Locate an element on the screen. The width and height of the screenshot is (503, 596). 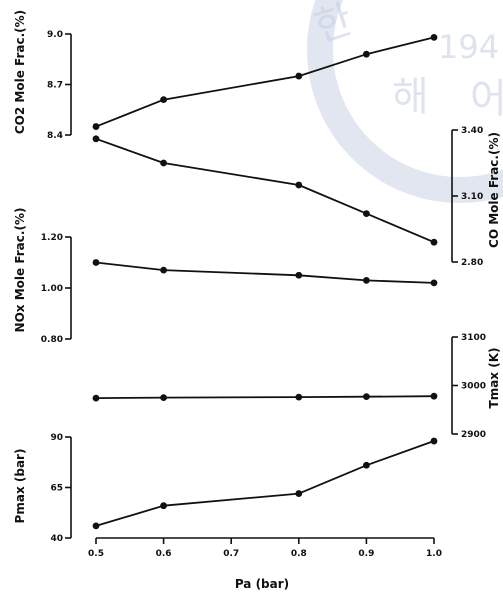
watermark-glyph-3: 194 is located at coordinates (468, 47).